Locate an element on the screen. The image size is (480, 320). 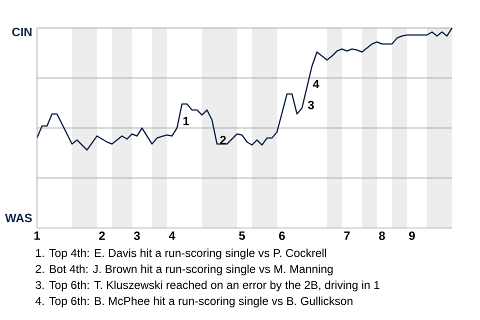
annotation: 1 is located at coordinates (186, 121).